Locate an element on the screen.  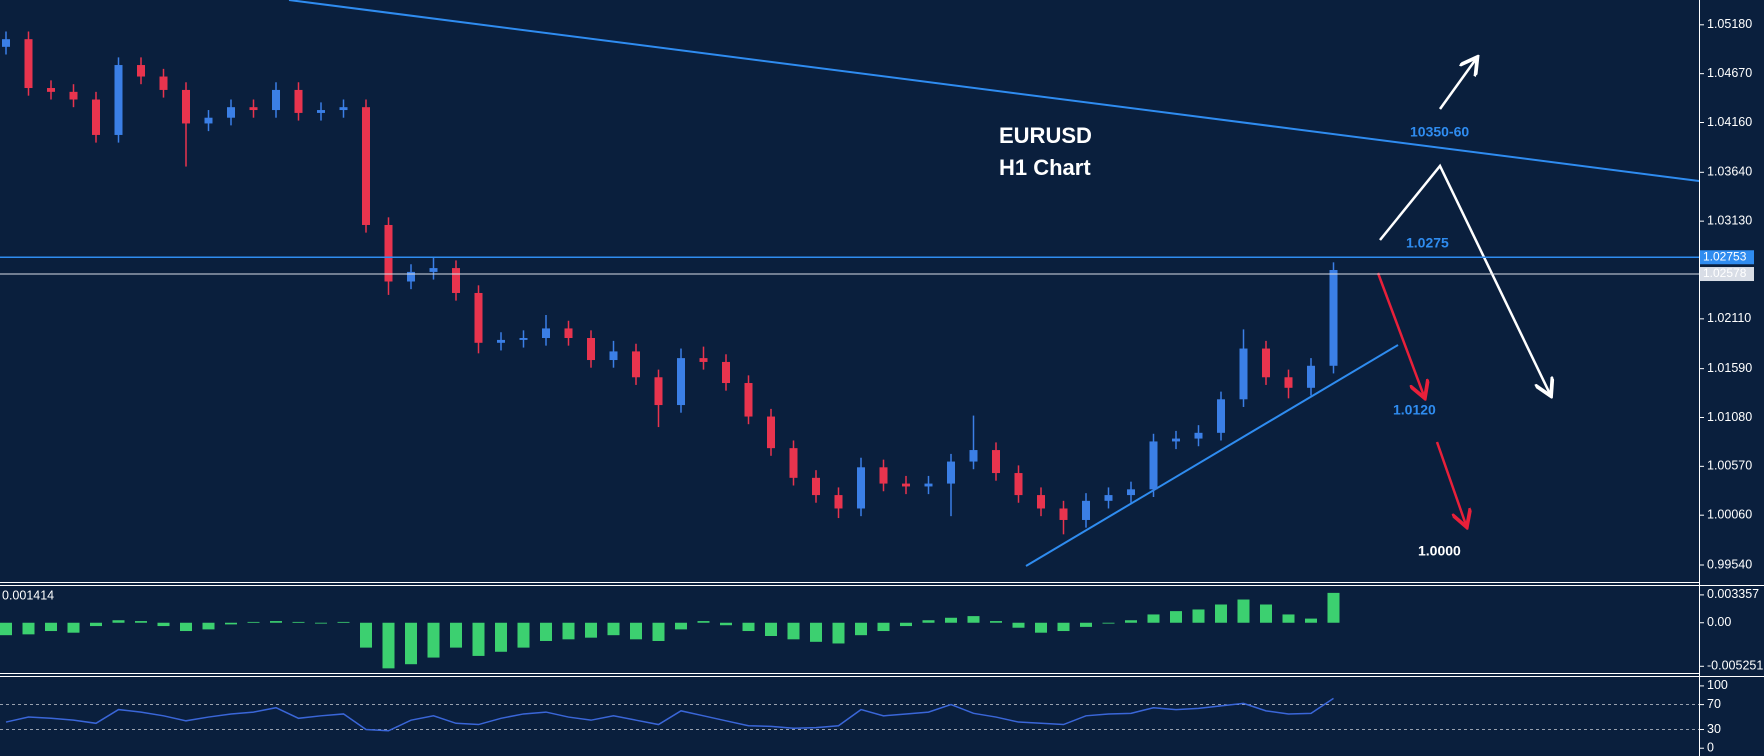
chart-subtitle: H1 Chart is located at coordinates (1045, 167).